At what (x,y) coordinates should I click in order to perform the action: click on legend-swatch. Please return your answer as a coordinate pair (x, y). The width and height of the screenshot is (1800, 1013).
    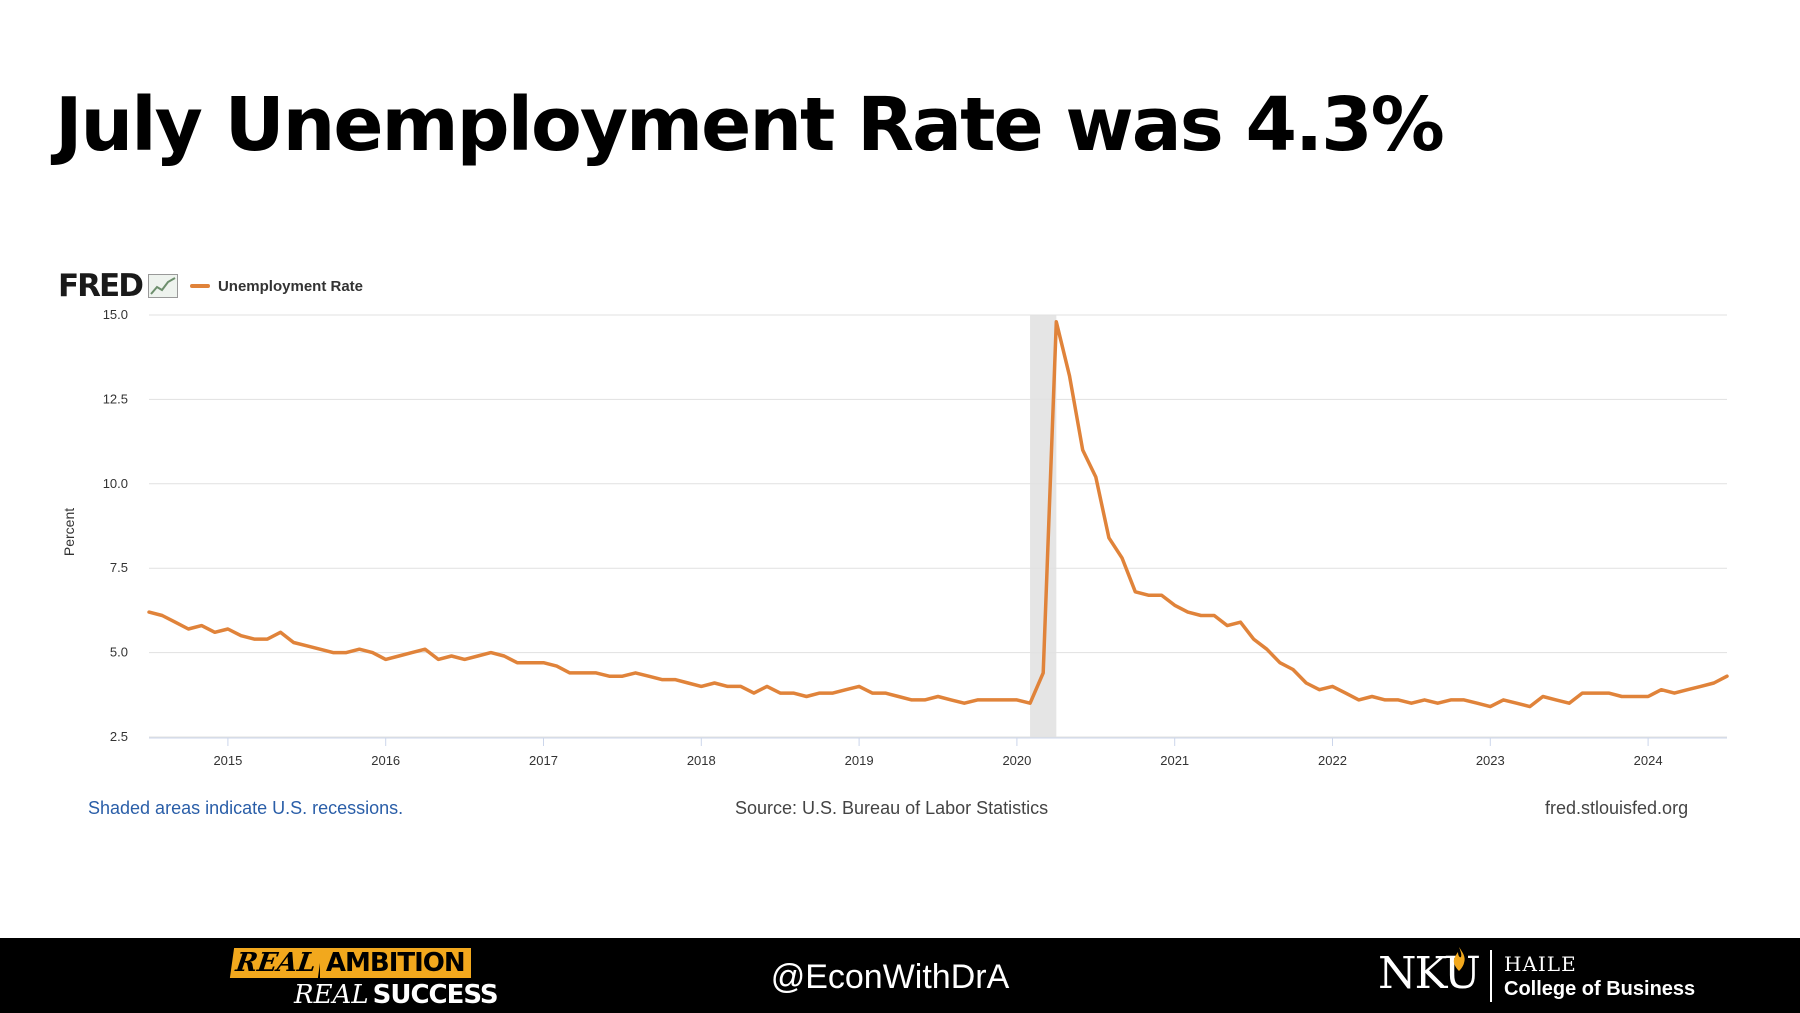
    Looking at the image, I should click on (199, 286).